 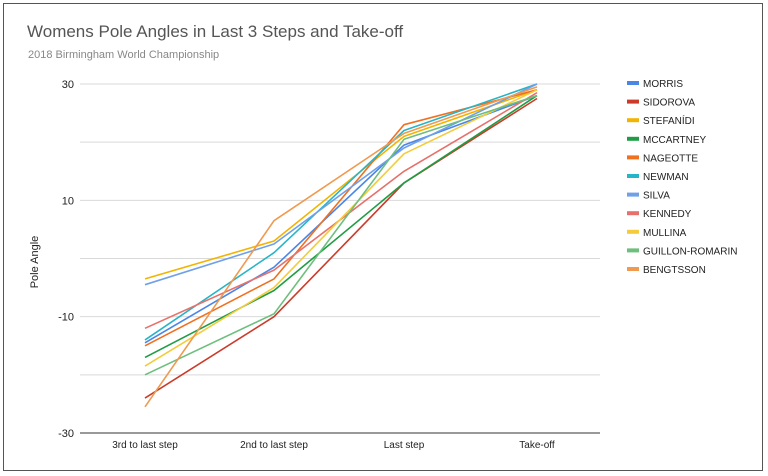 I want to click on legend-item: SIDOROVA, so click(x=661, y=103).